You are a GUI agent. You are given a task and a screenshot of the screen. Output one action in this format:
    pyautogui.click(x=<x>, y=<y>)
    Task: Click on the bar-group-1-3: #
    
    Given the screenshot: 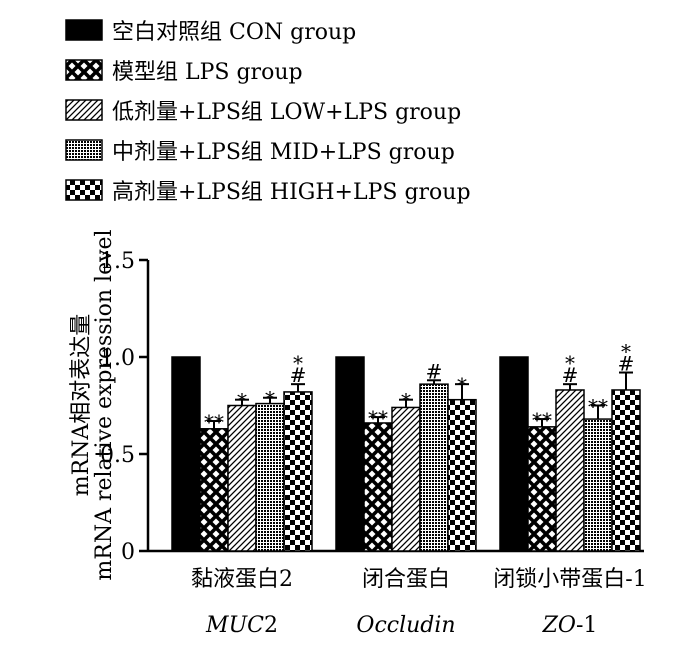 What is the action you would take?
    pyautogui.click(x=434, y=455)
    